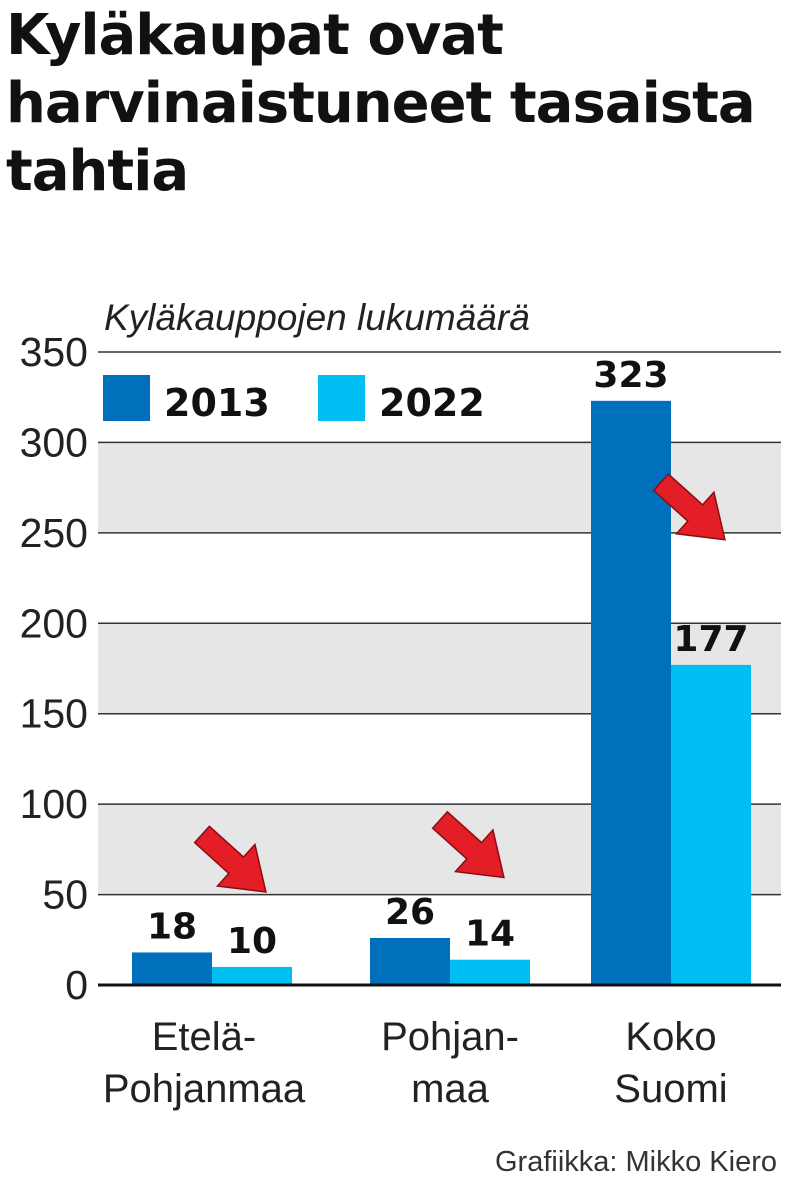  Describe the element at coordinates (670, 1089) in the screenshot. I see `category-label: Suomi` at that location.